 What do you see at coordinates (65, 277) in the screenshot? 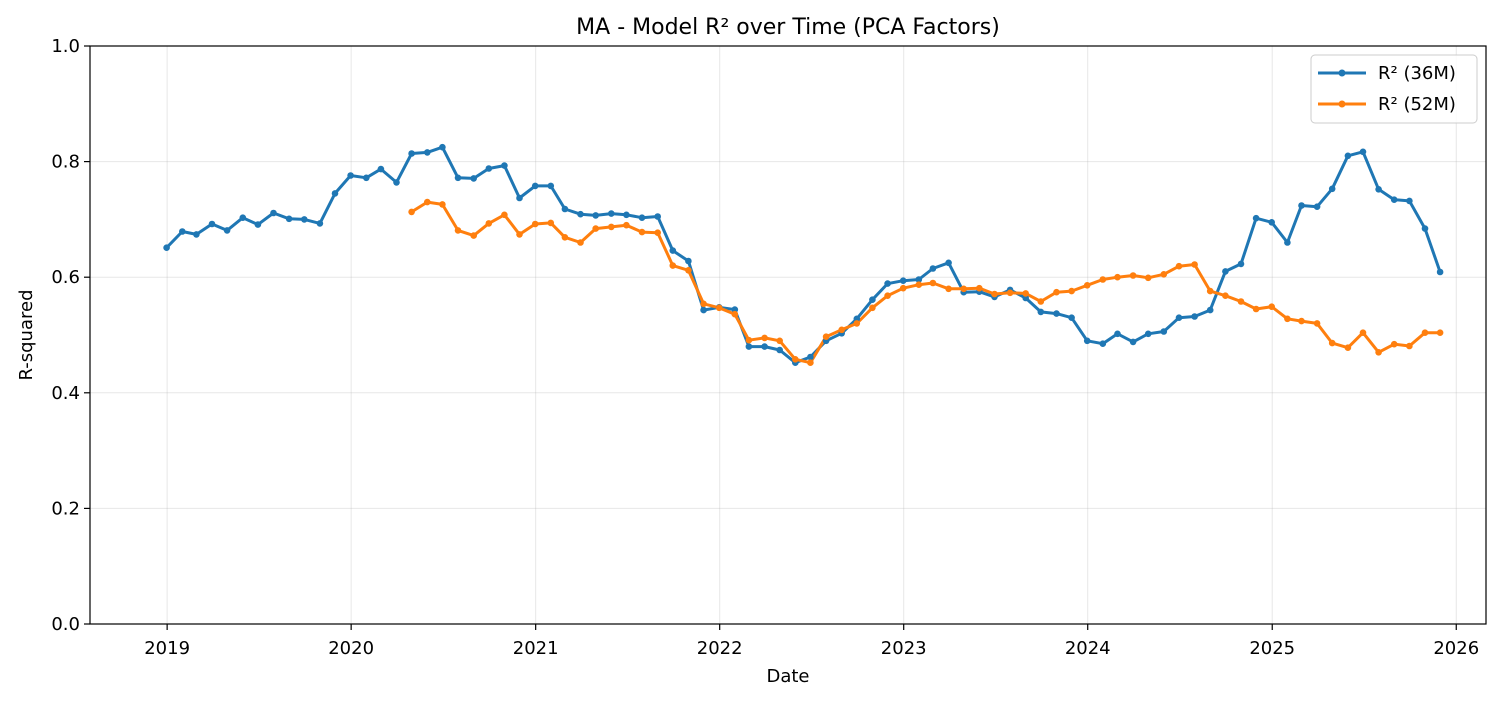
I see `y-tick-label: 0.6` at bounding box center [65, 277].